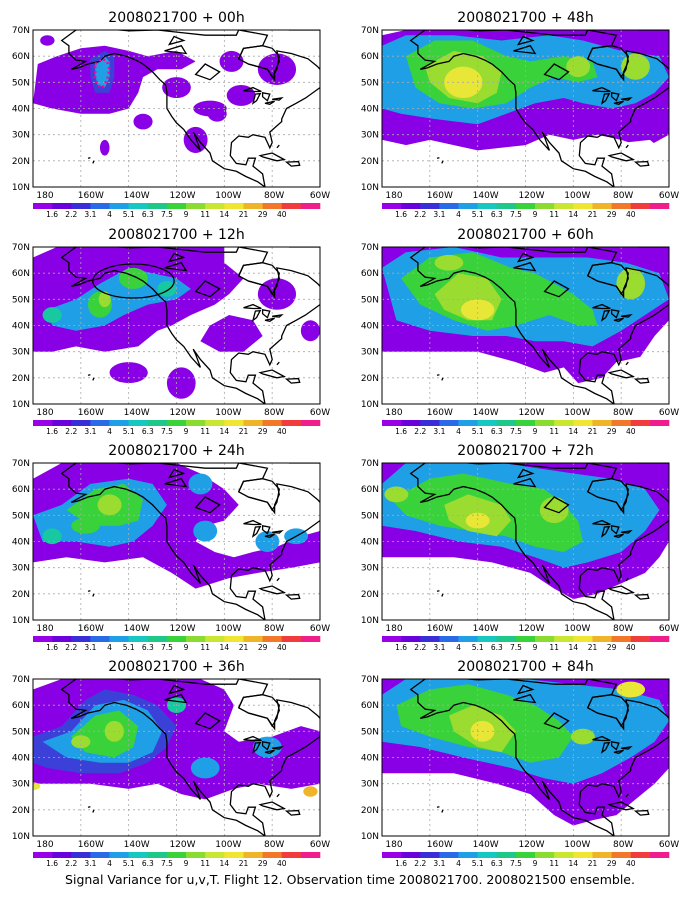 This screenshot has width=700, height=900. Describe the element at coordinates (177, 428) in the screenshot. I see `colorbar: 1.6 2.2 3.1 4 5.1 6.3 7.5 9 11 14 21 29 40` at that location.